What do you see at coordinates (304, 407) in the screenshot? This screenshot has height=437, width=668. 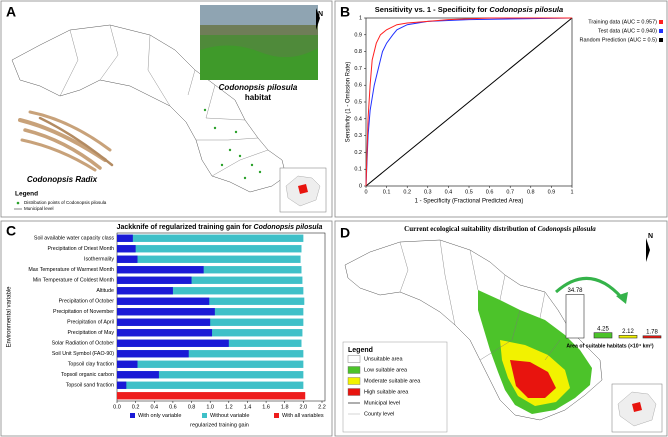 I see `x-tick-label: 2.0` at bounding box center [304, 407].